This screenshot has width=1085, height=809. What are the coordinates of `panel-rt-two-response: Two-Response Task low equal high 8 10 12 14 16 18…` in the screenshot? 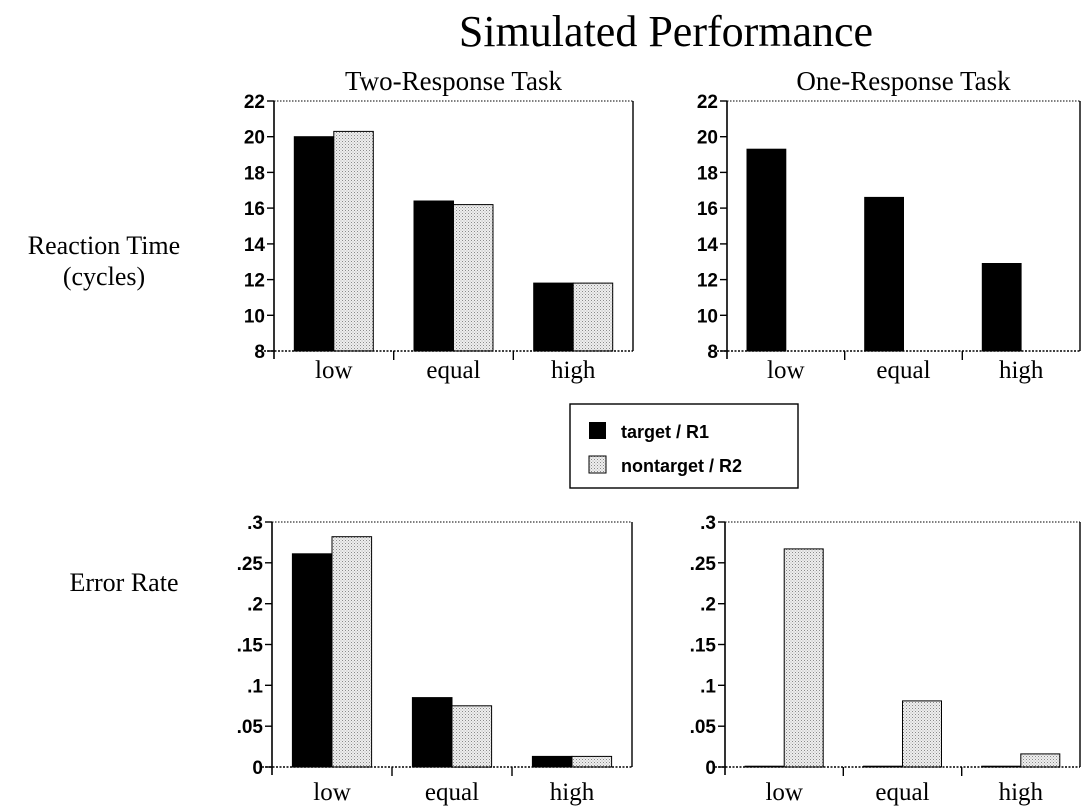 It's located at (439, 225).